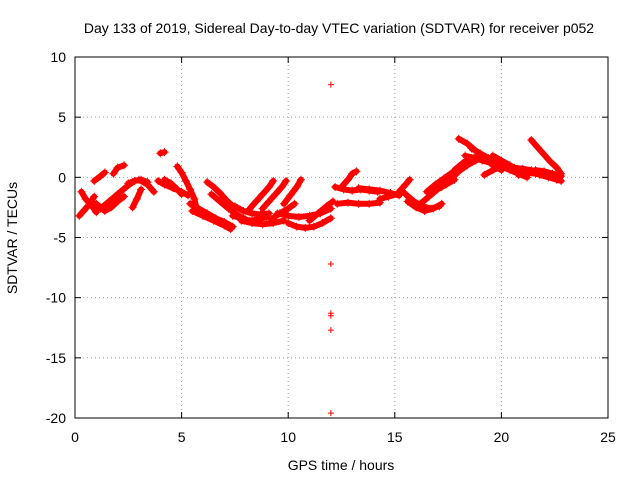 The width and height of the screenshot is (640, 480). What do you see at coordinates (341, 465) in the screenshot?
I see `x-axis-label: GPS time / hours` at bounding box center [341, 465].